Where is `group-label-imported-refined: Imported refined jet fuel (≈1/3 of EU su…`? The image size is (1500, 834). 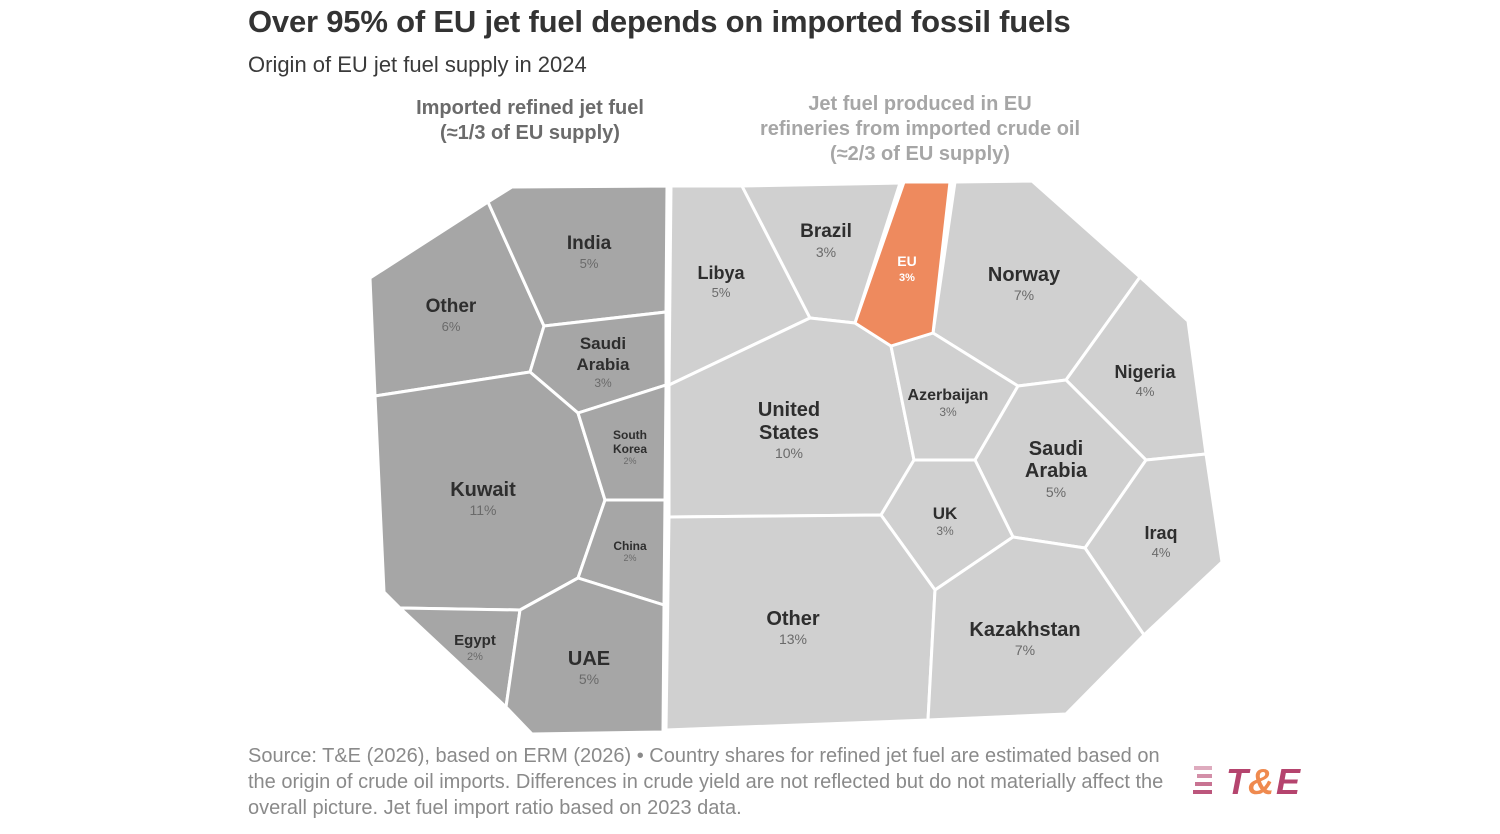
group-label-imported-refined: Imported refined jet fuel (≈1/3 of EU su… is located at coordinates (530, 121).